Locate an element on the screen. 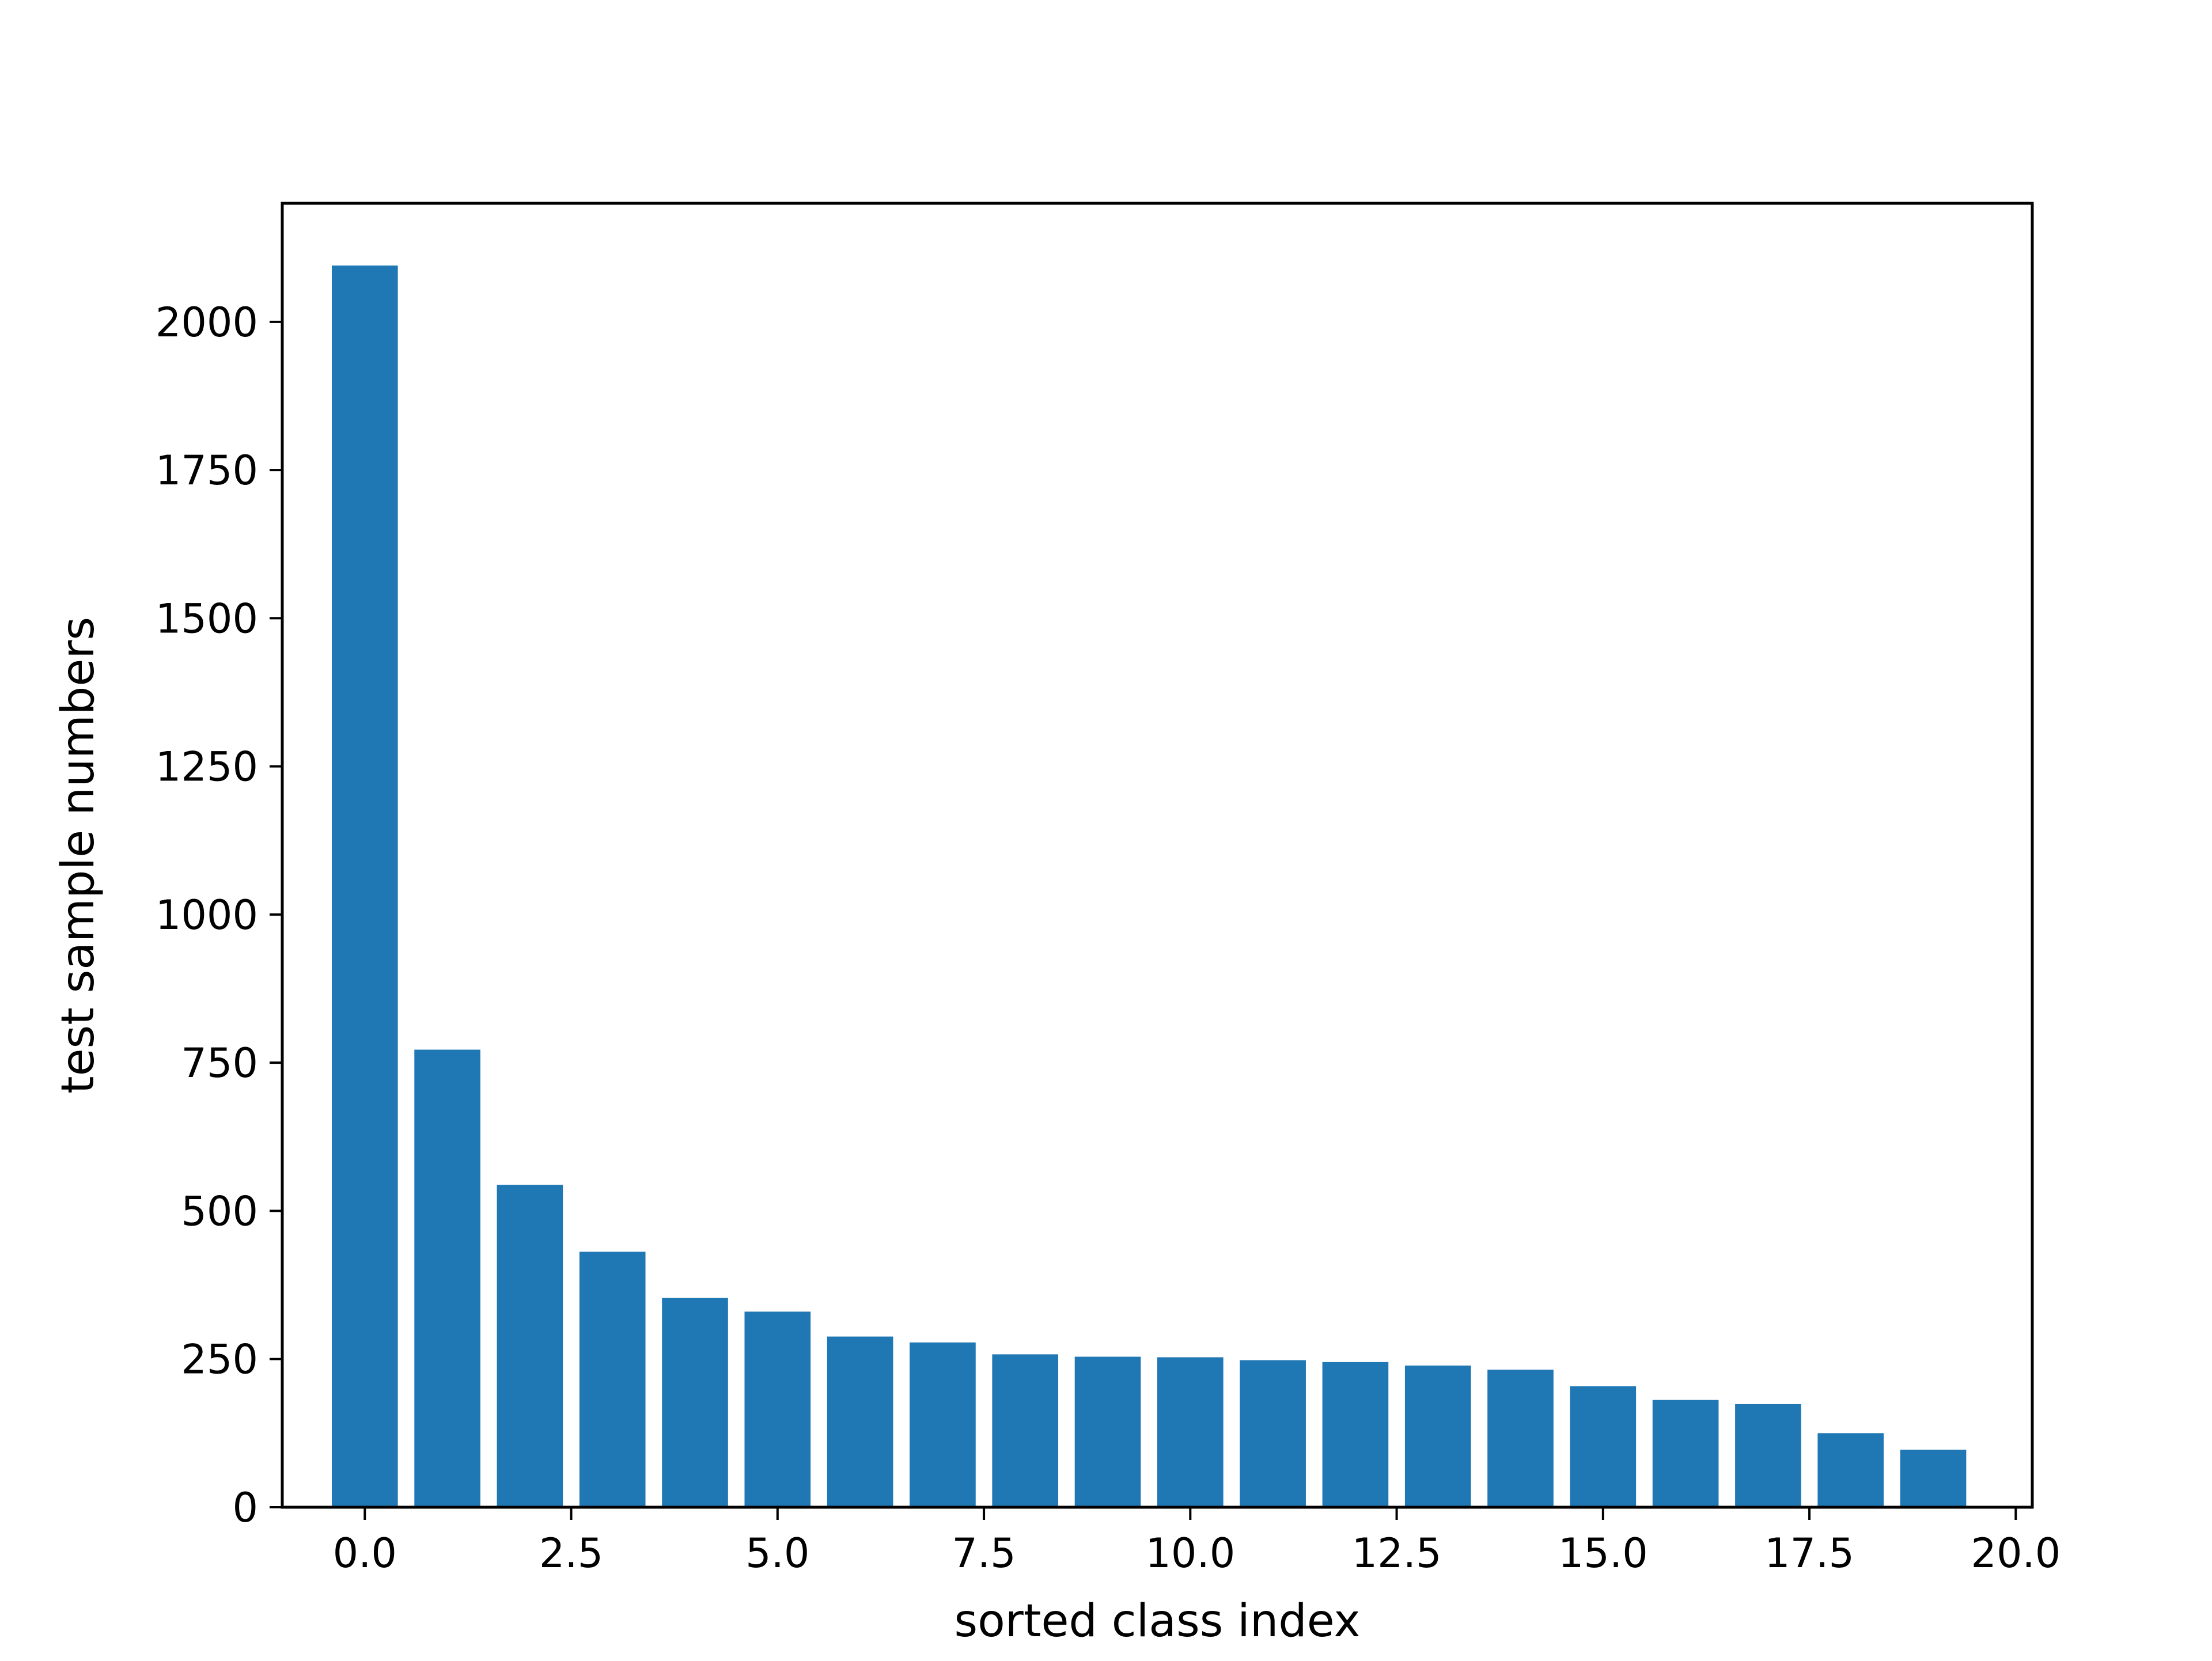  x-tick-label: 15.0 is located at coordinates (1603, 1553).